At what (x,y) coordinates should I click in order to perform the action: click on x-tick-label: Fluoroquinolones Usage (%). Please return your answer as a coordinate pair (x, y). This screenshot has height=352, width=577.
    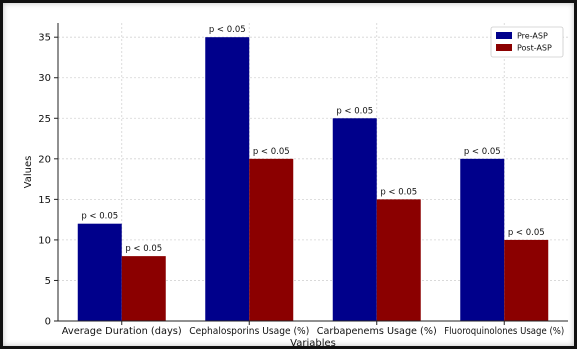
    Looking at the image, I should click on (504, 331).